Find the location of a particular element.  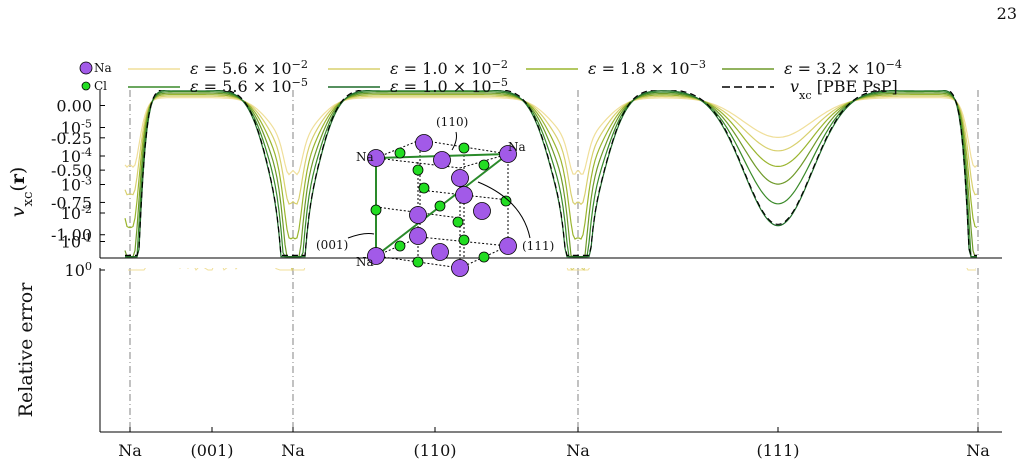

bottom-y-tick-label: 10⁻² is located at coordinates (76, 213).